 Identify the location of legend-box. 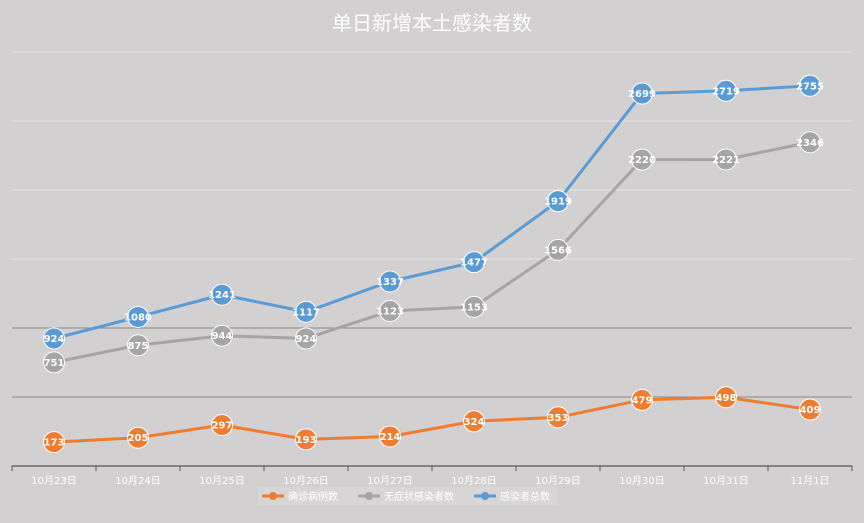
(408, 496).